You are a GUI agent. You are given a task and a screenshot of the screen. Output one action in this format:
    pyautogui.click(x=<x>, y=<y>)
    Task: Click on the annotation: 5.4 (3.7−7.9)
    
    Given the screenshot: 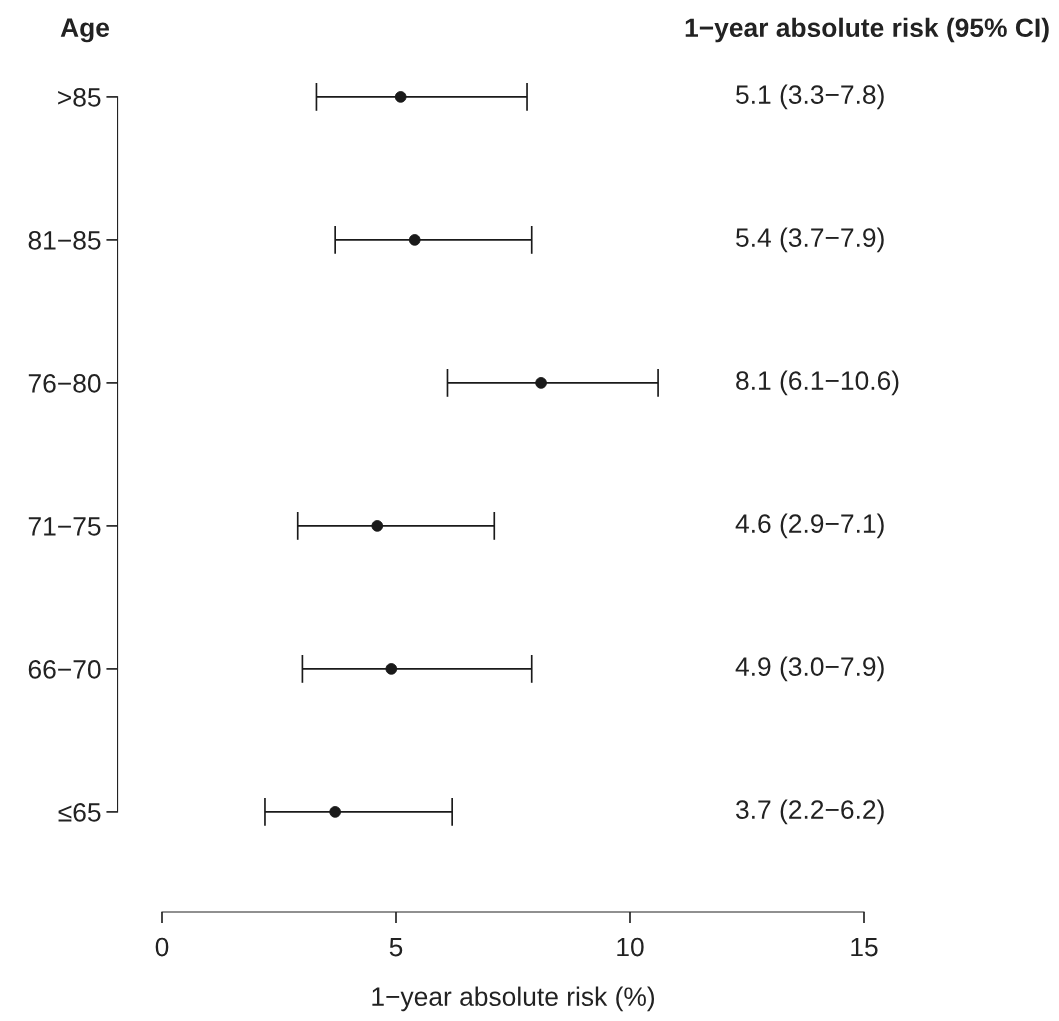 What is the action you would take?
    pyautogui.click(x=810, y=240)
    